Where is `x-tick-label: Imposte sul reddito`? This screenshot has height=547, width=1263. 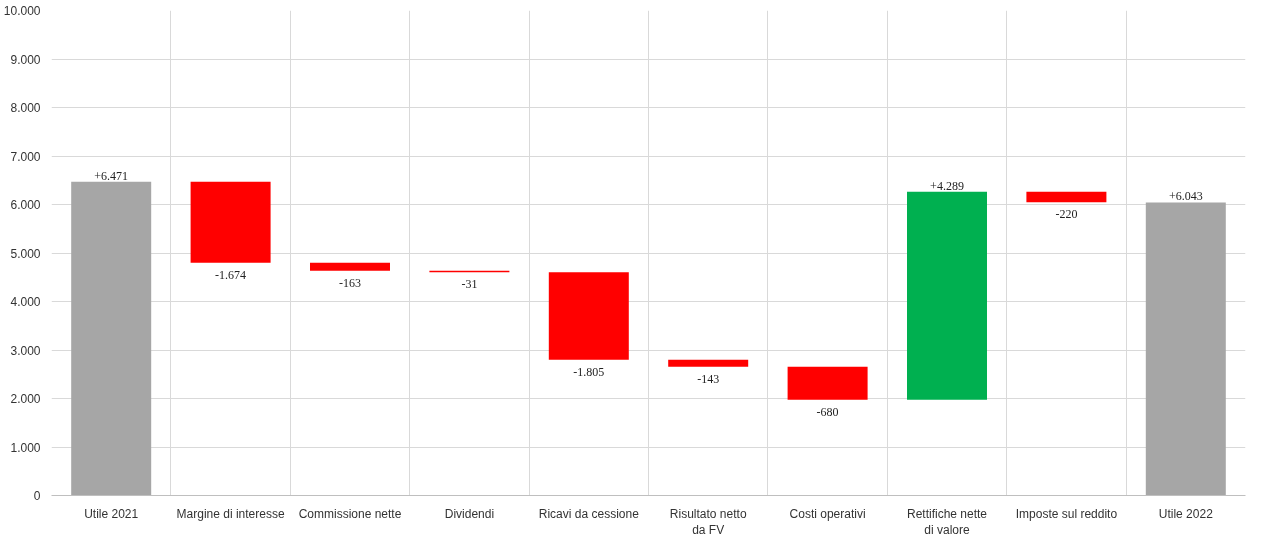 x-tick-label: Imposte sul reddito is located at coordinates (1066, 513).